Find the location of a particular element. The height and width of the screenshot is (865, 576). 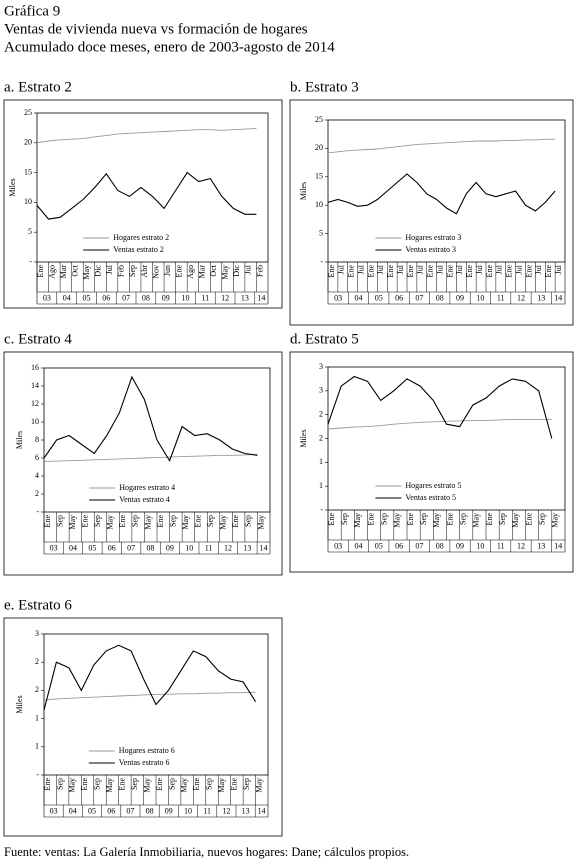

chart-title: e. Estrato 6 is located at coordinates (38, 605).